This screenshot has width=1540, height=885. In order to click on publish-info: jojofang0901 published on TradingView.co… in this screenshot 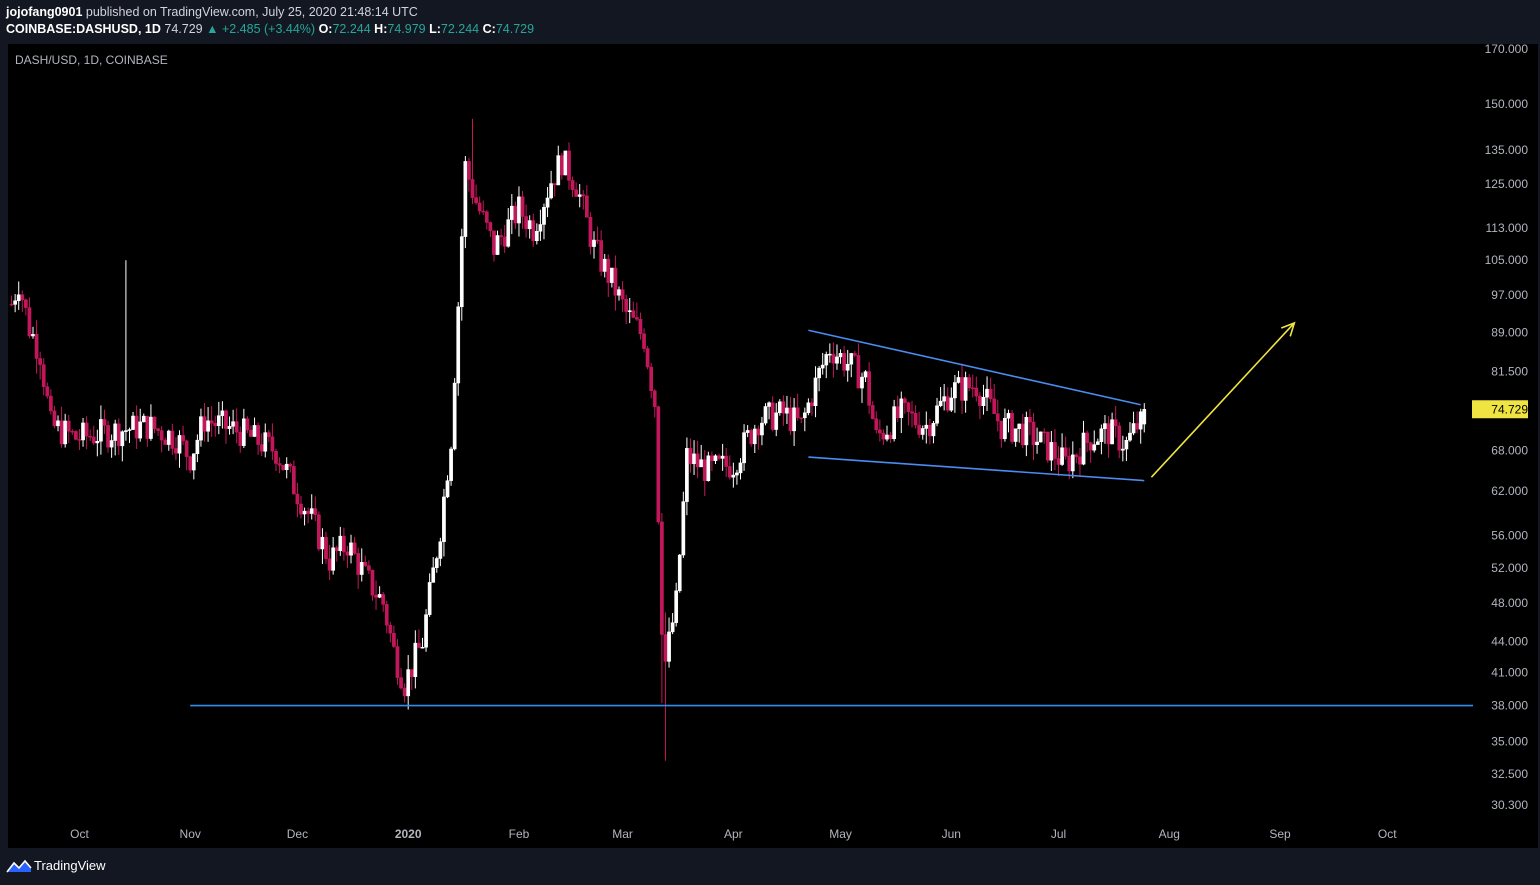, I will do `click(212, 12)`.